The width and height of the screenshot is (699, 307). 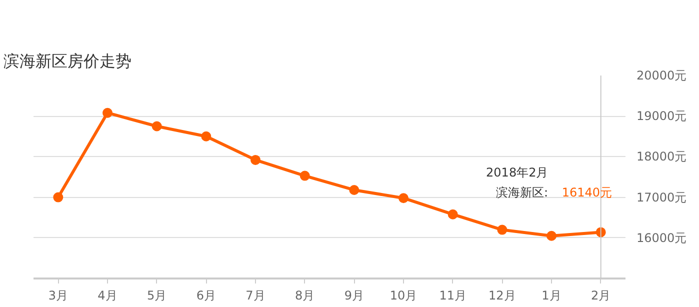 I want to click on x-tick-label: 3月, so click(x=58, y=295).